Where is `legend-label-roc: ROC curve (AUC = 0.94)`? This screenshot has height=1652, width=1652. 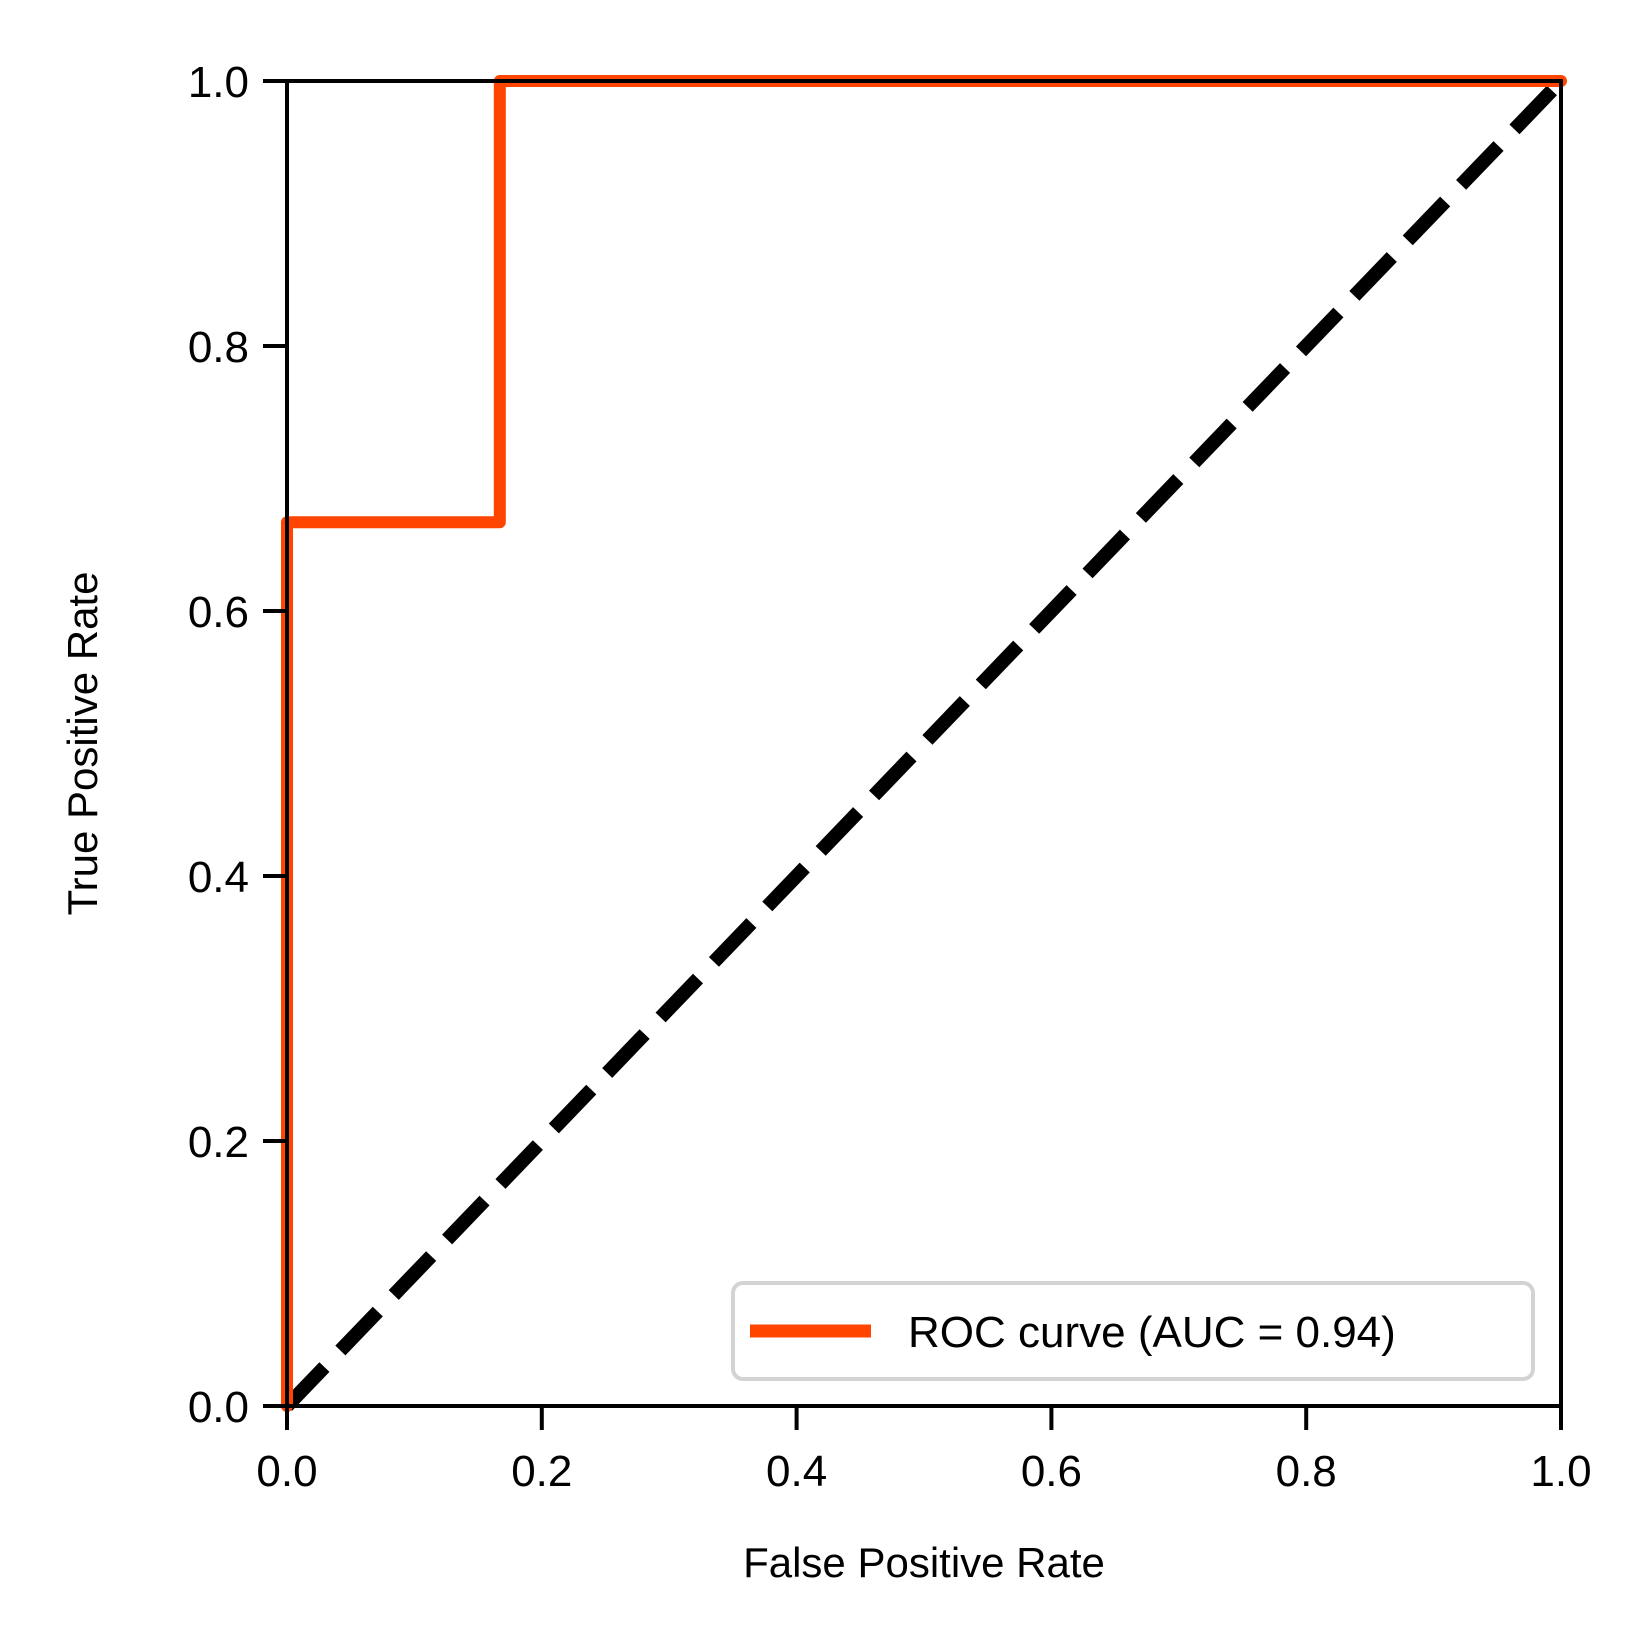
legend-label-roc: ROC curve (AUC = 0.94) is located at coordinates (1152, 1332).